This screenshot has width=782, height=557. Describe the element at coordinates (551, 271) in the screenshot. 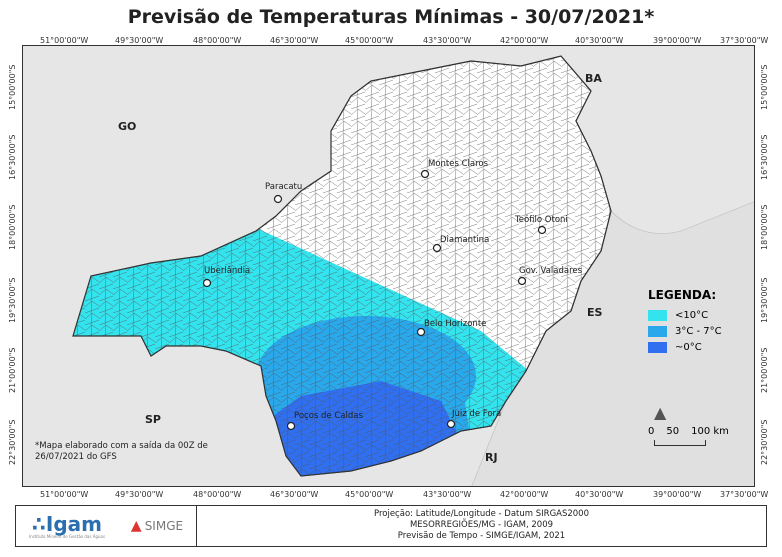

I see `city-label: Gov. Valadares` at that location.